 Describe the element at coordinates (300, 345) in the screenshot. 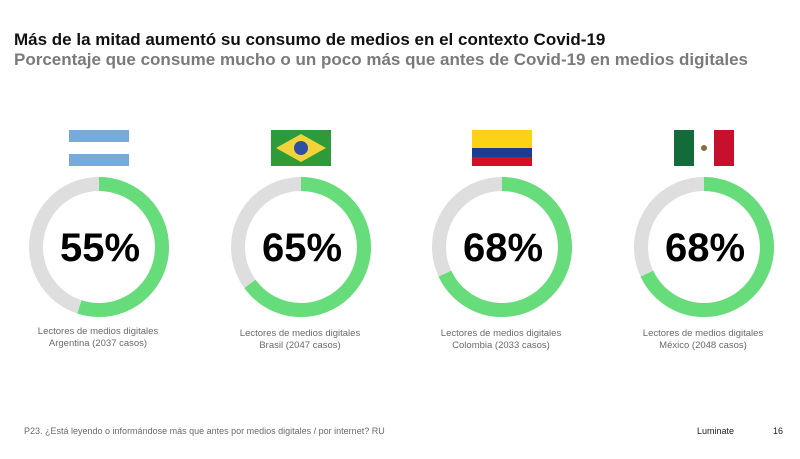

I see `caption-line2: Brasil (2047 casos)` at that location.